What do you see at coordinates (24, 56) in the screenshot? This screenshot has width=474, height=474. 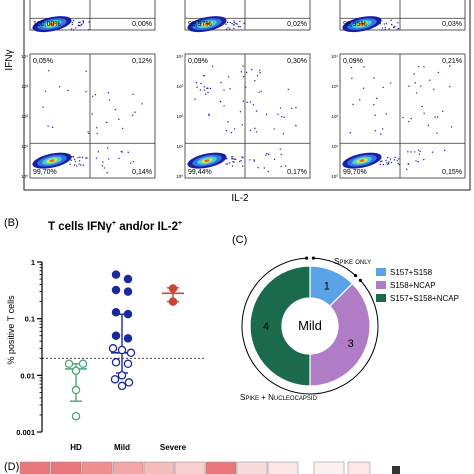 I see `facs-axis-tick-label: 10⁴` at bounding box center [24, 56].